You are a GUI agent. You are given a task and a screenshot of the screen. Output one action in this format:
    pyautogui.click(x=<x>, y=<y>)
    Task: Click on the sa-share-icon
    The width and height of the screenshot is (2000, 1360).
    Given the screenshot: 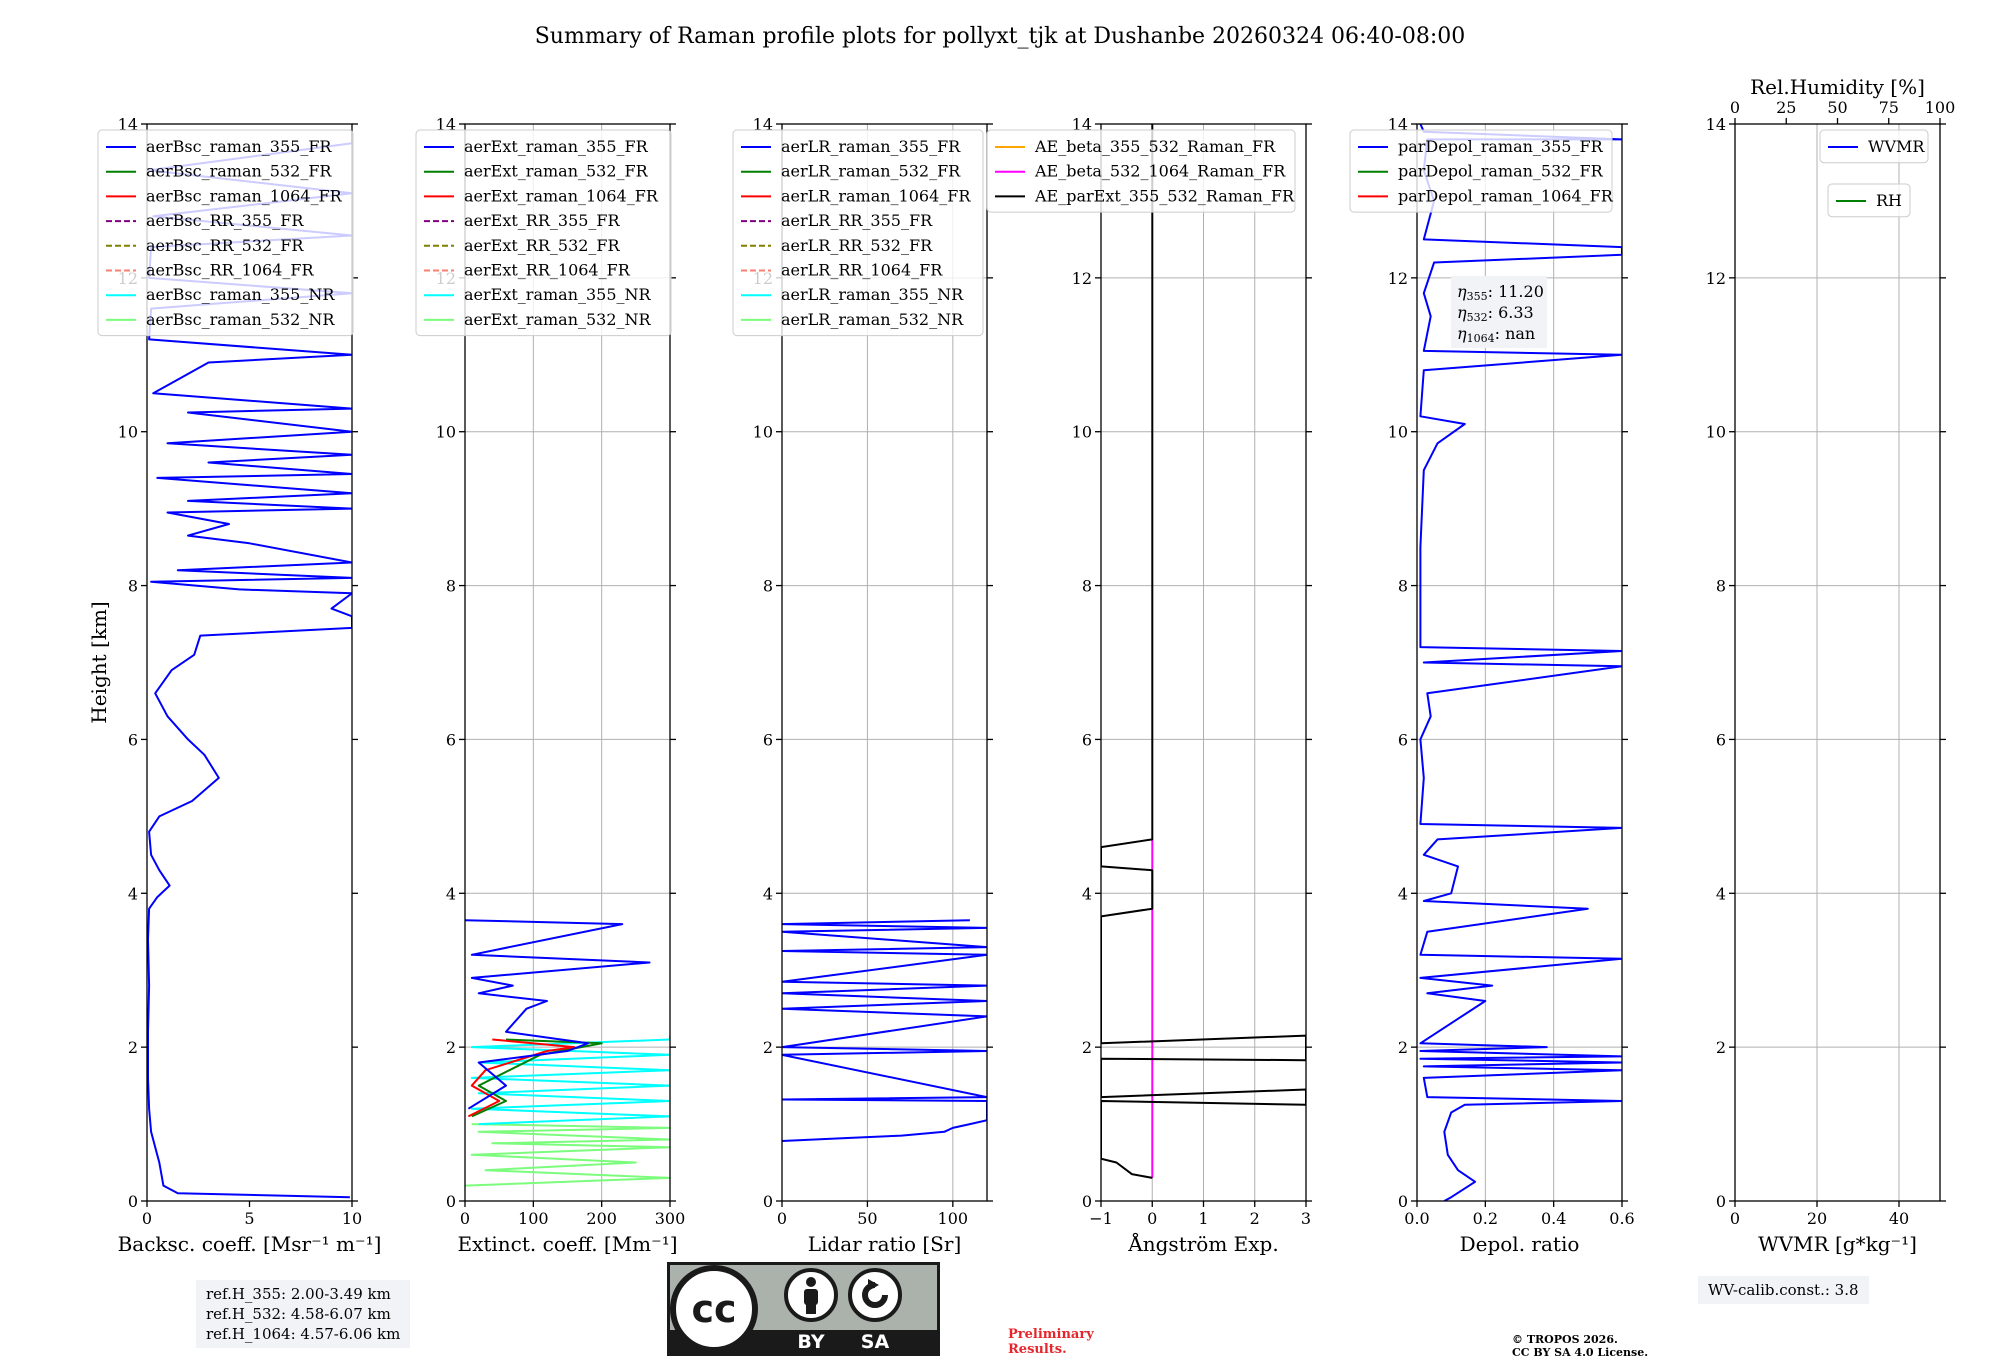 What is the action you would take?
    pyautogui.click(x=875, y=1295)
    